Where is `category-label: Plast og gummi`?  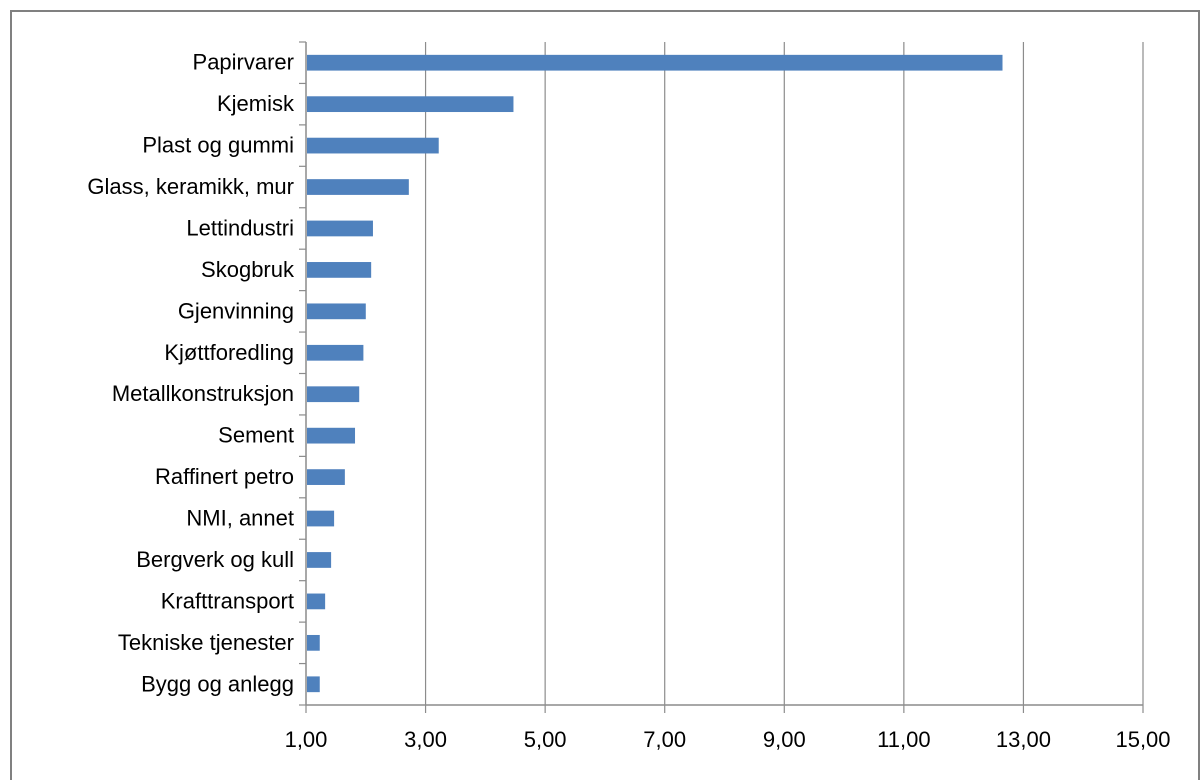 category-label: Plast og gummi is located at coordinates (218, 145).